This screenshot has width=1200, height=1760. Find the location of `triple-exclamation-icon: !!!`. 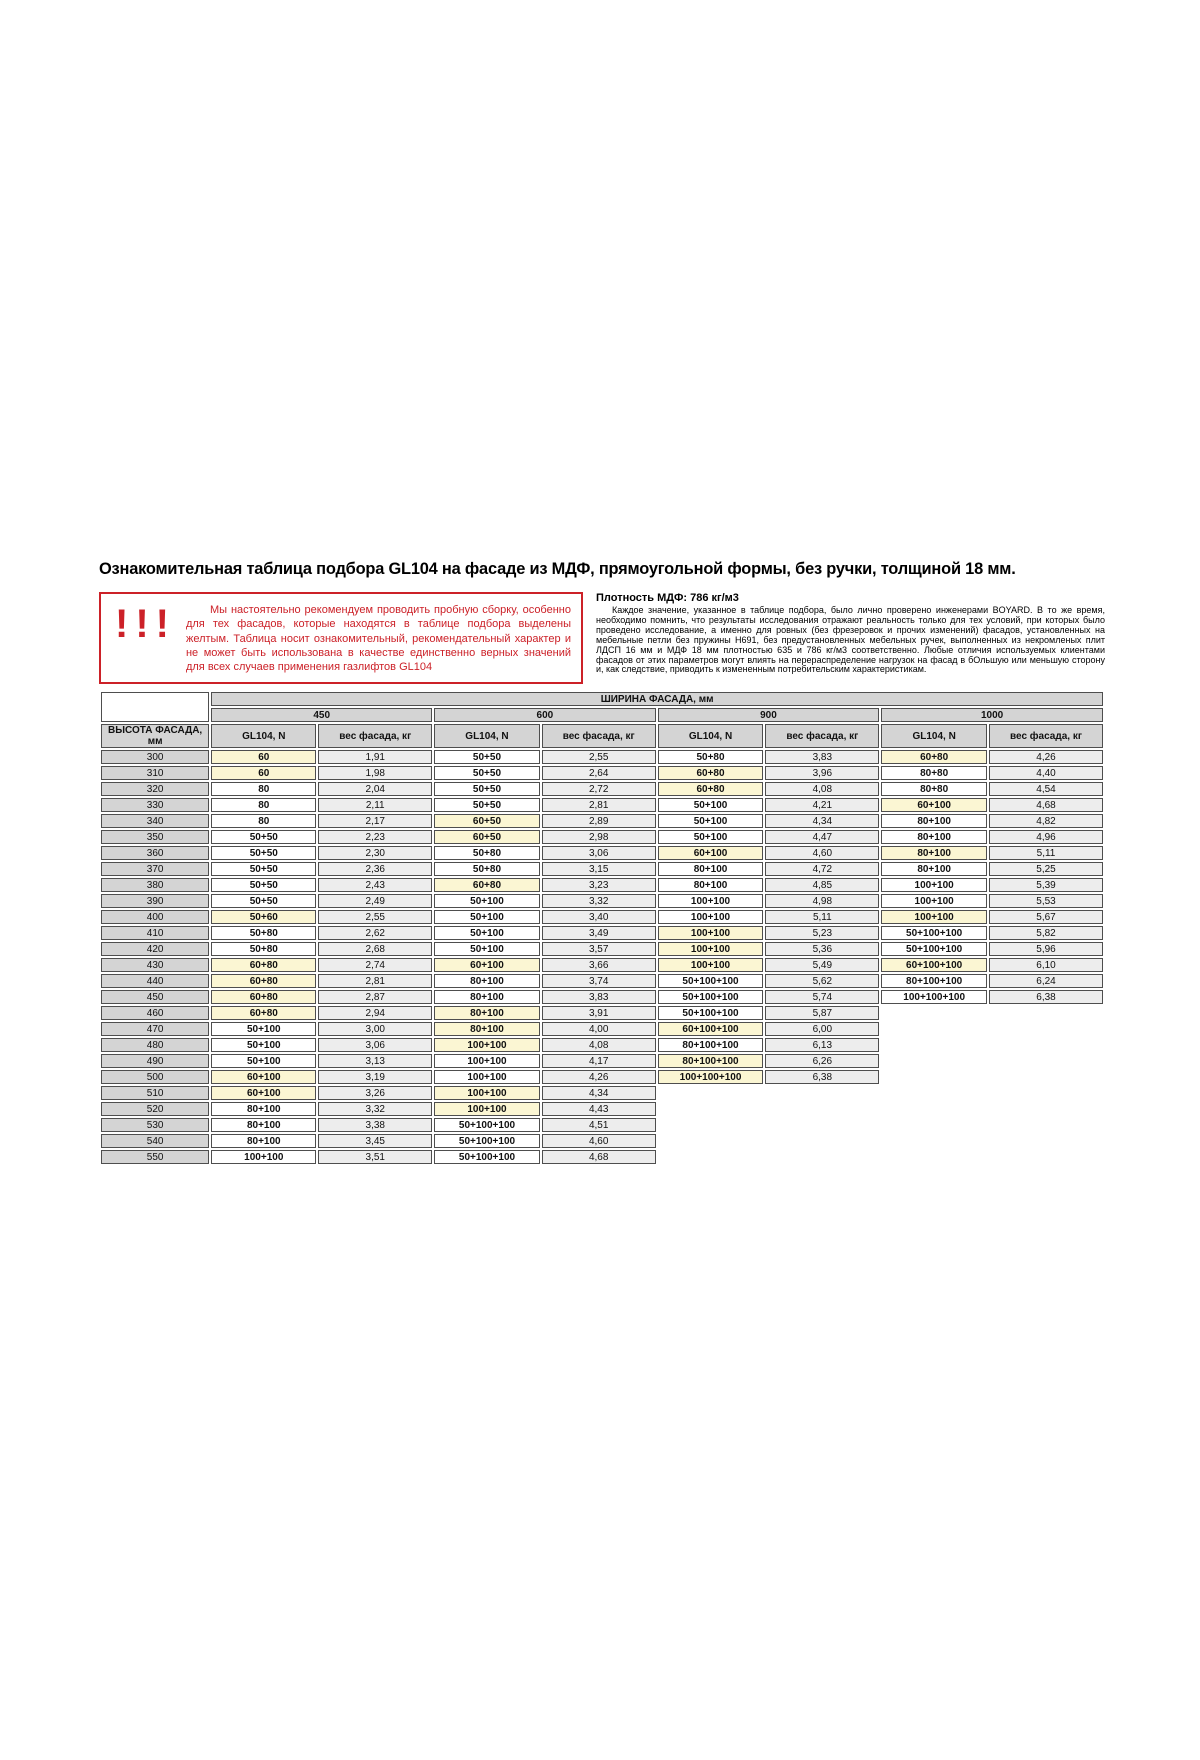

triple-exclamation-icon: !!! is located at coordinates (145, 624).